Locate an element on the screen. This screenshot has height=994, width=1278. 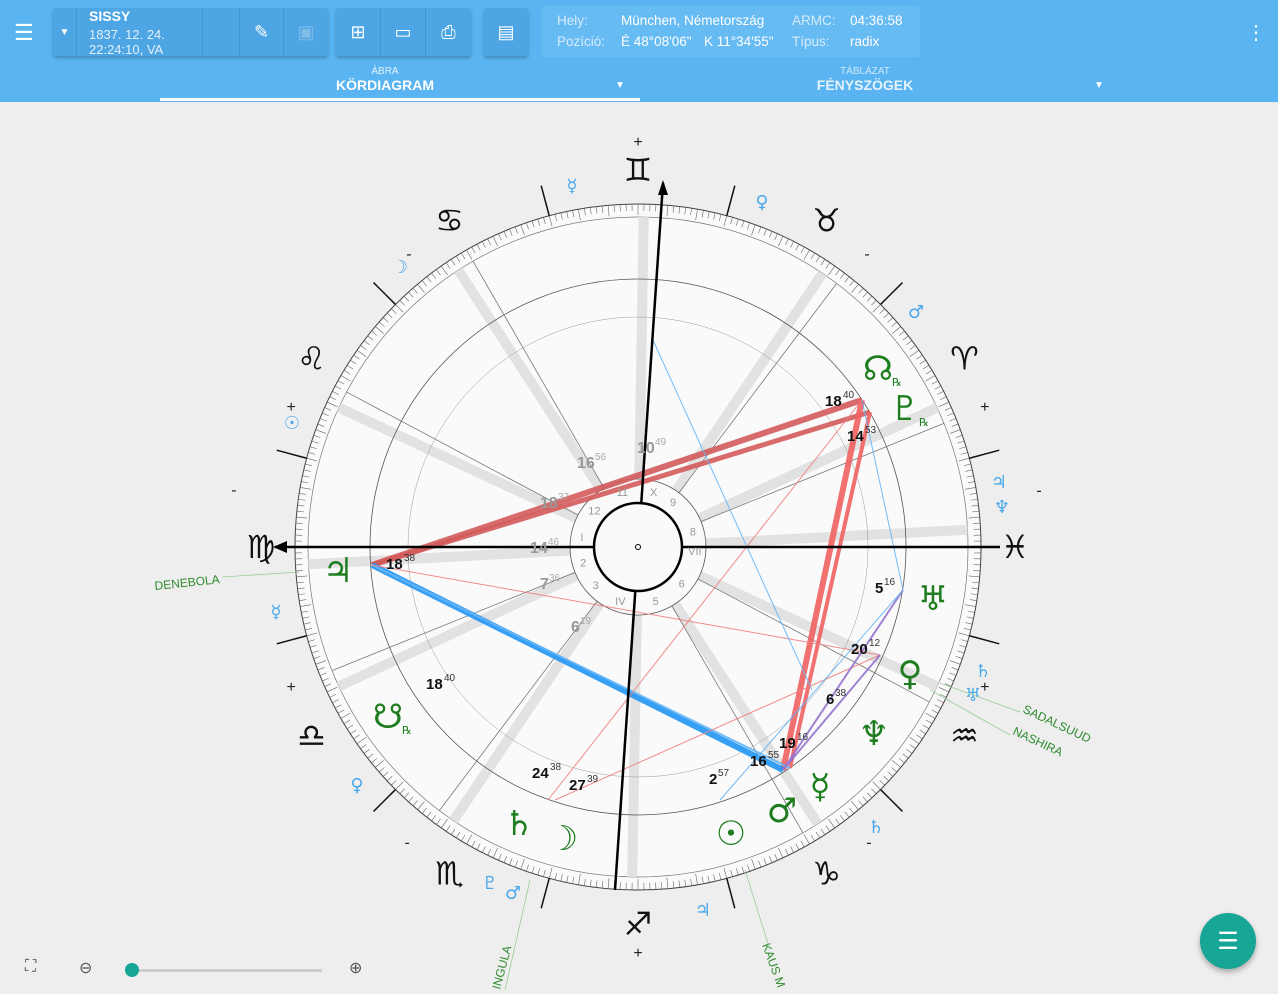
tab-kordiagram: ÁBRA KÖRDIAGRAM is located at coordinates (385, 79).